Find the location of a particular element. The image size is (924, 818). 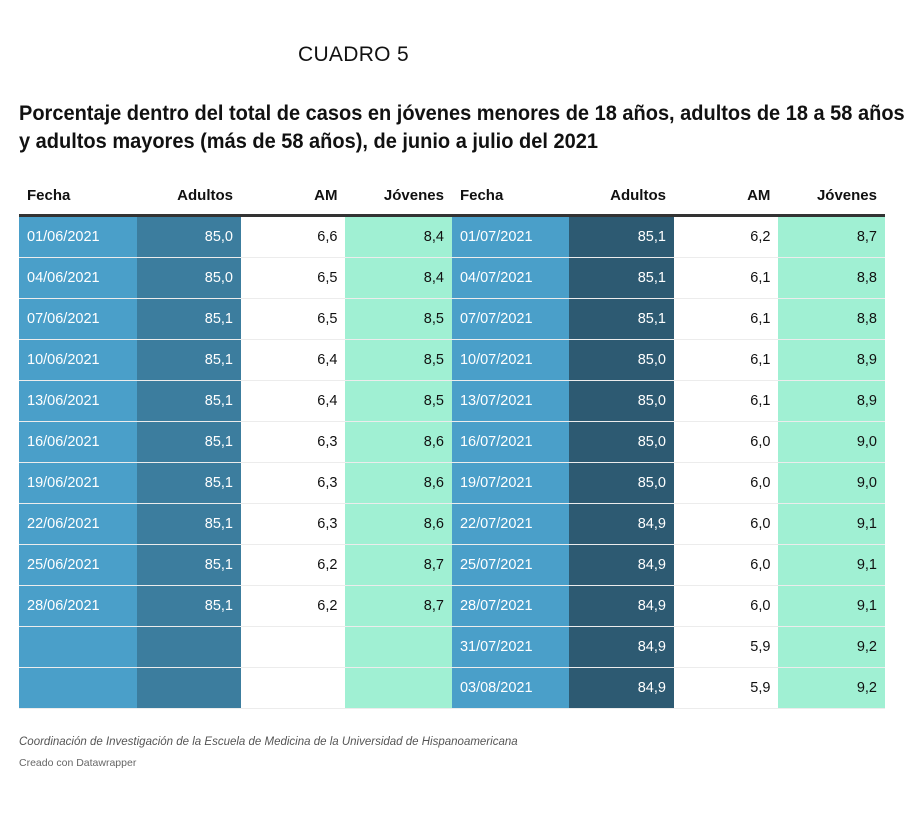

chart-label: CUADRO 5 is located at coordinates (353, 54).